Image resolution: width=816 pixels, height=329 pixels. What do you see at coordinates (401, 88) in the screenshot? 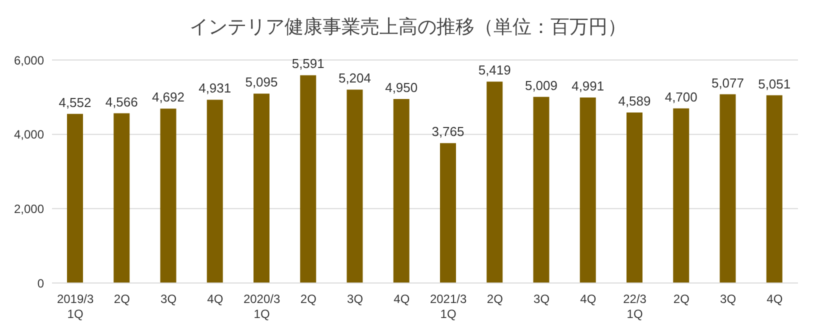
I see `data-label: 4,950` at bounding box center [401, 88].